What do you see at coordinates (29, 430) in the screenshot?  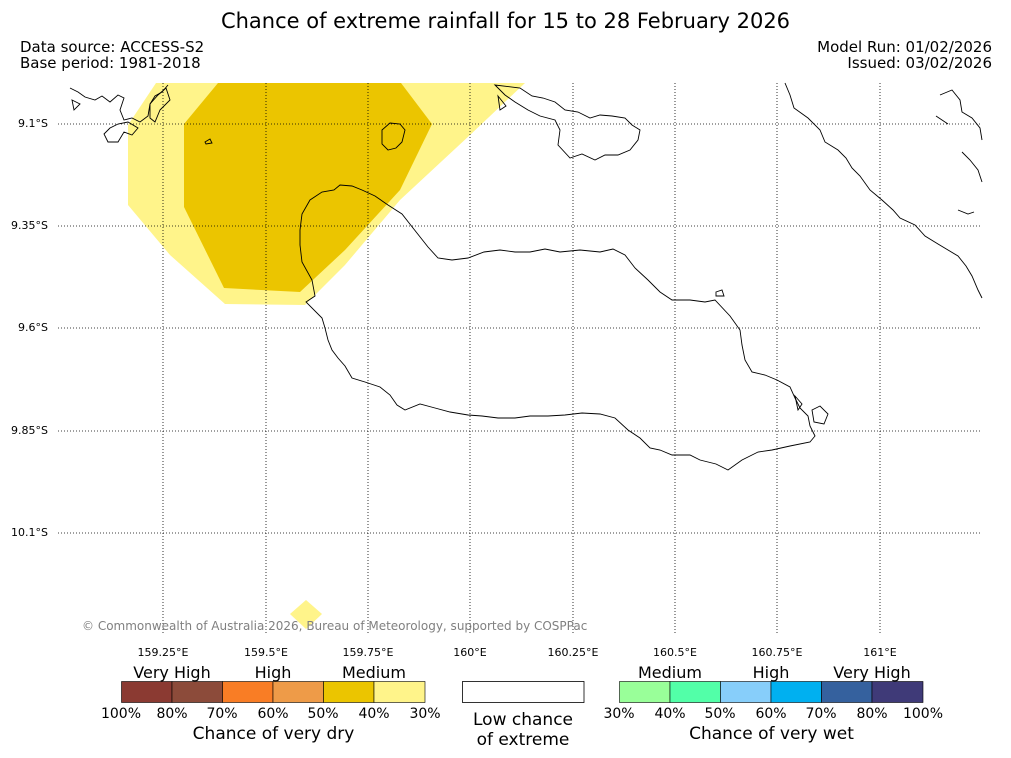 I see `lat-label: 9.85°S` at bounding box center [29, 430].